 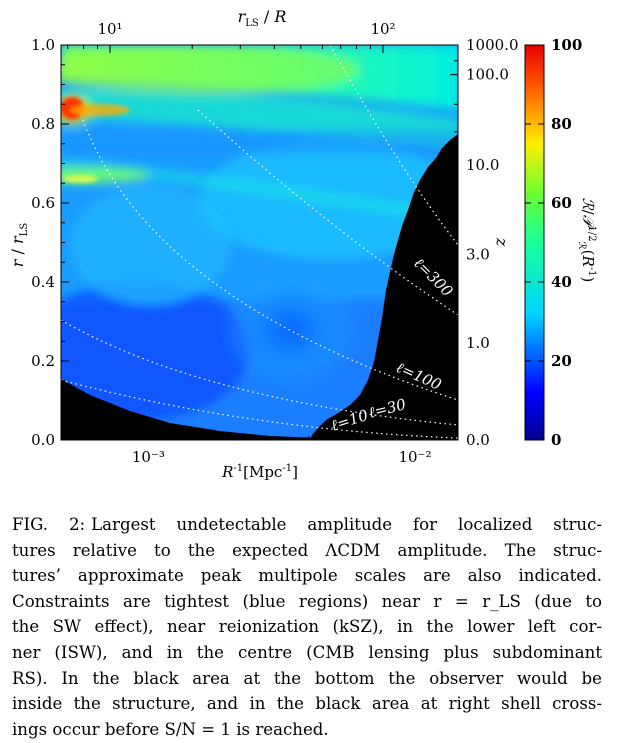 What do you see at coordinates (109, 29) in the screenshot?
I see `x-top-tick-label: 10¹` at bounding box center [109, 29].